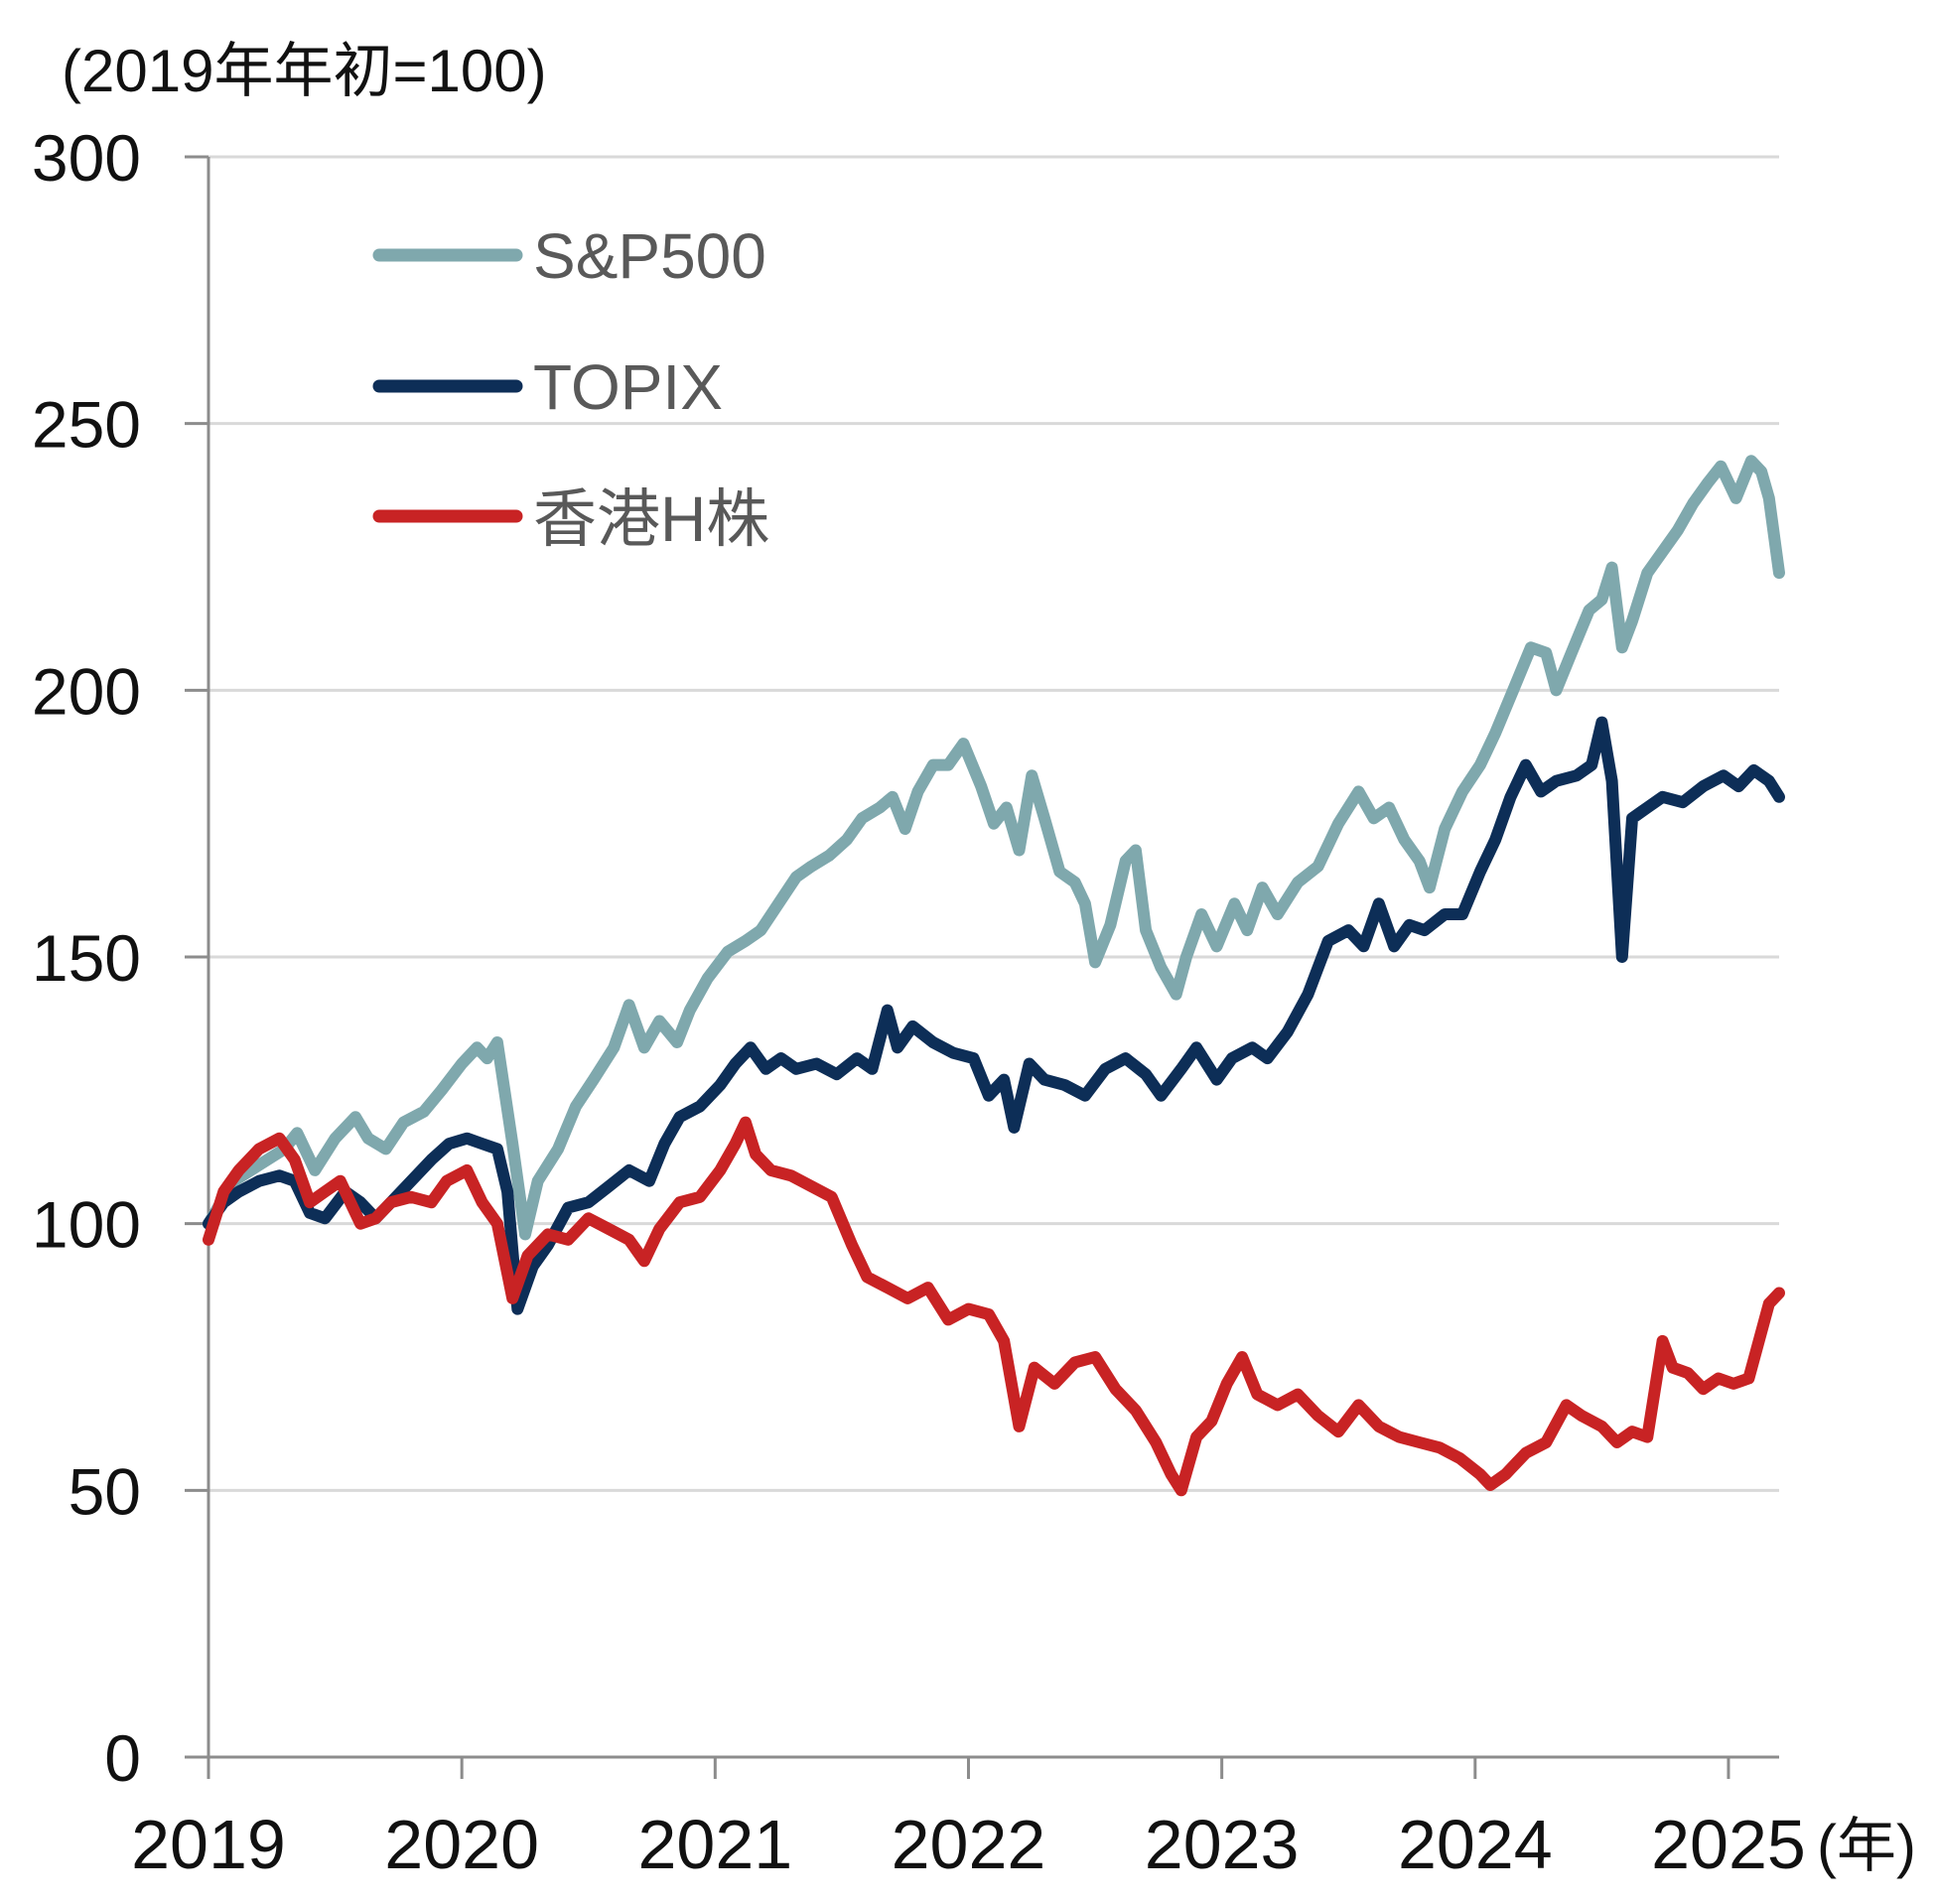 The image size is (1935, 1904). What do you see at coordinates (86, 158) in the screenshot?
I see `y-tick-label-300: 300` at bounding box center [86, 158].